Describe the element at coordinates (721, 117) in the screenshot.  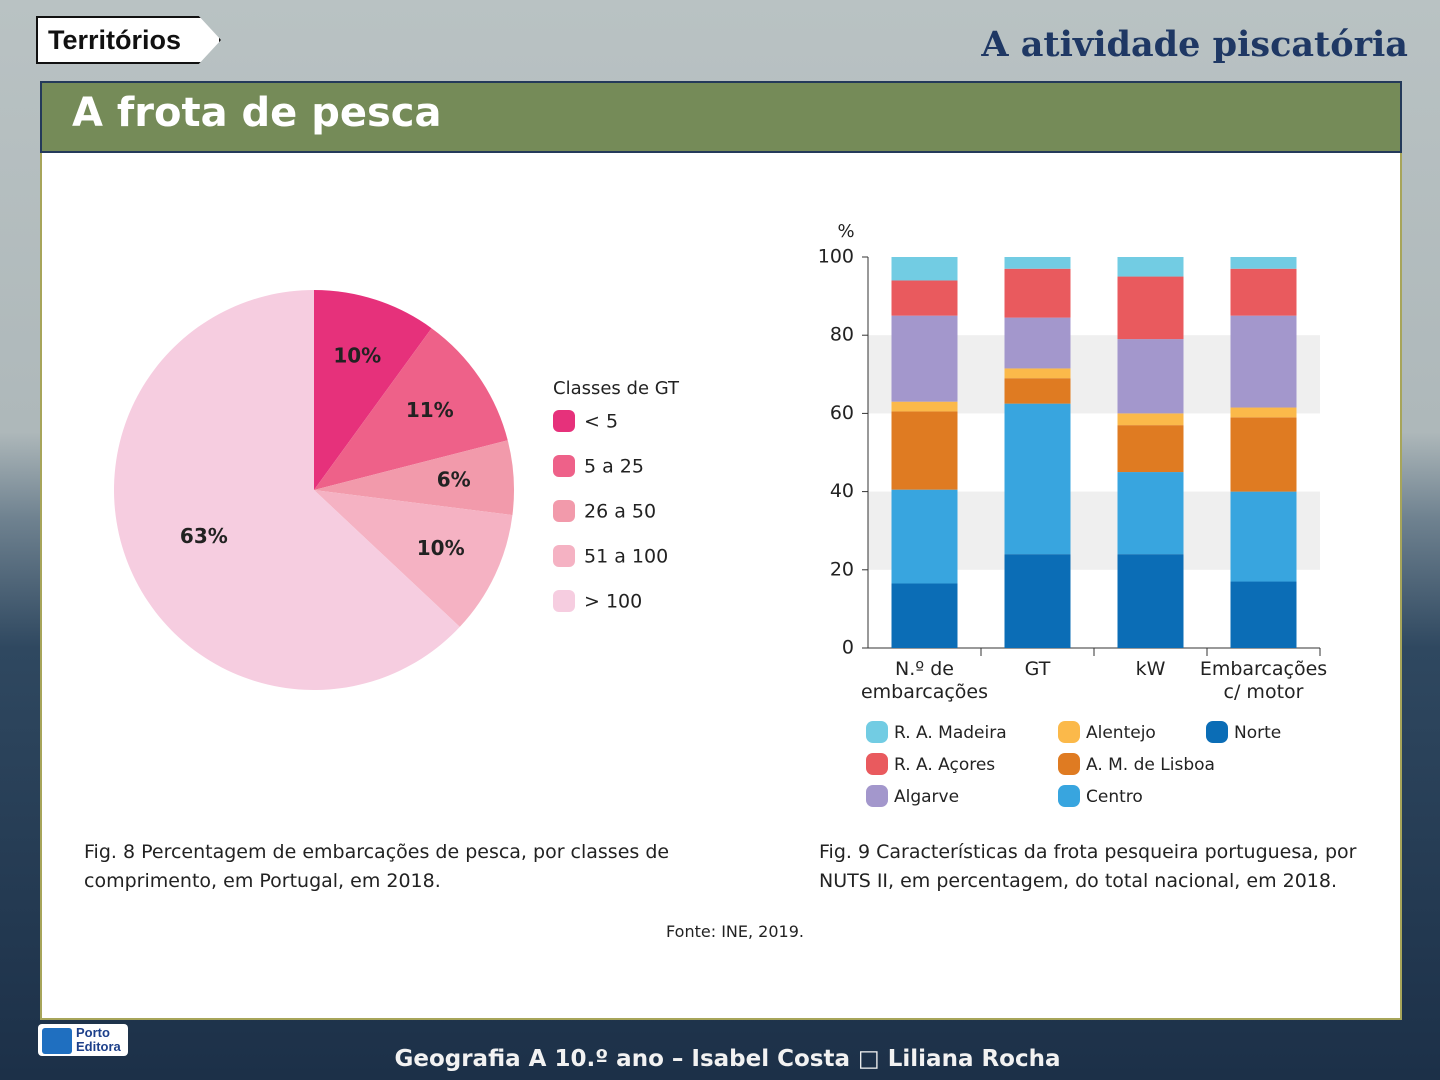
I see `title-bar` at that location.